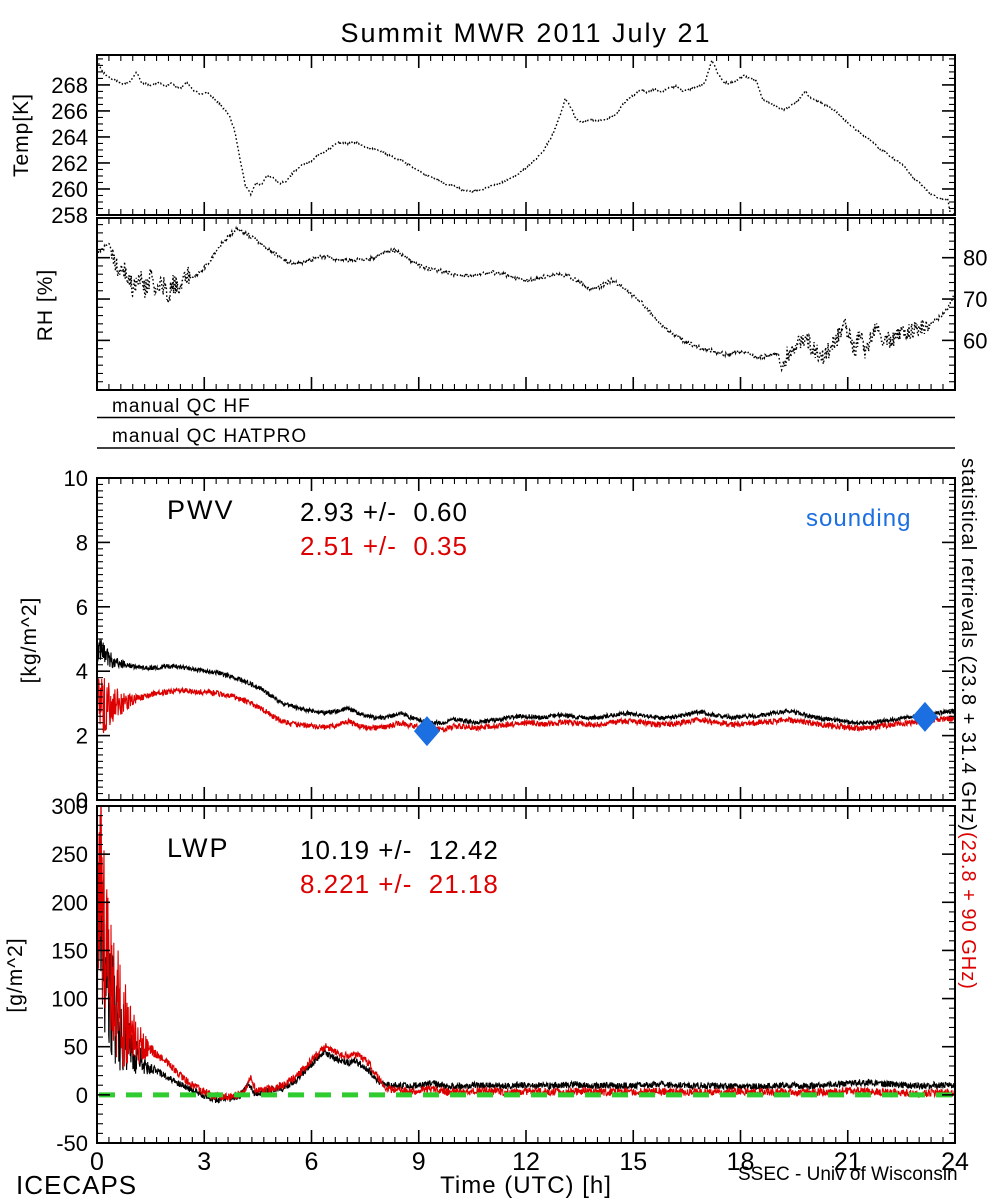 The width and height of the screenshot is (1000, 1200). Describe the element at coordinates (741, 1162) in the screenshot. I see `x-tick-label: 18` at that location.